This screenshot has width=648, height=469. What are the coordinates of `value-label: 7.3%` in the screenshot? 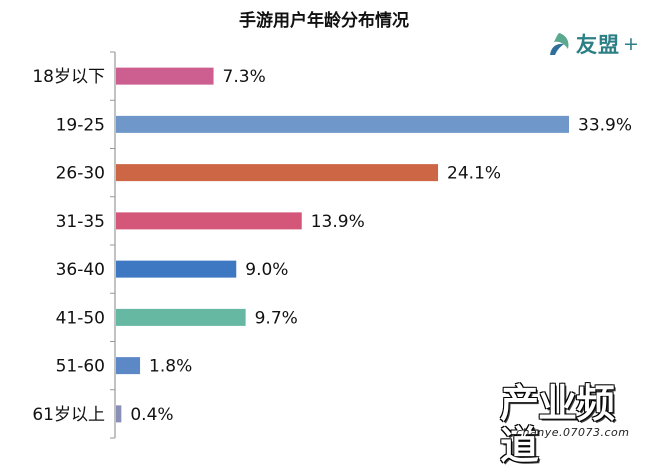 It's located at (244, 77).